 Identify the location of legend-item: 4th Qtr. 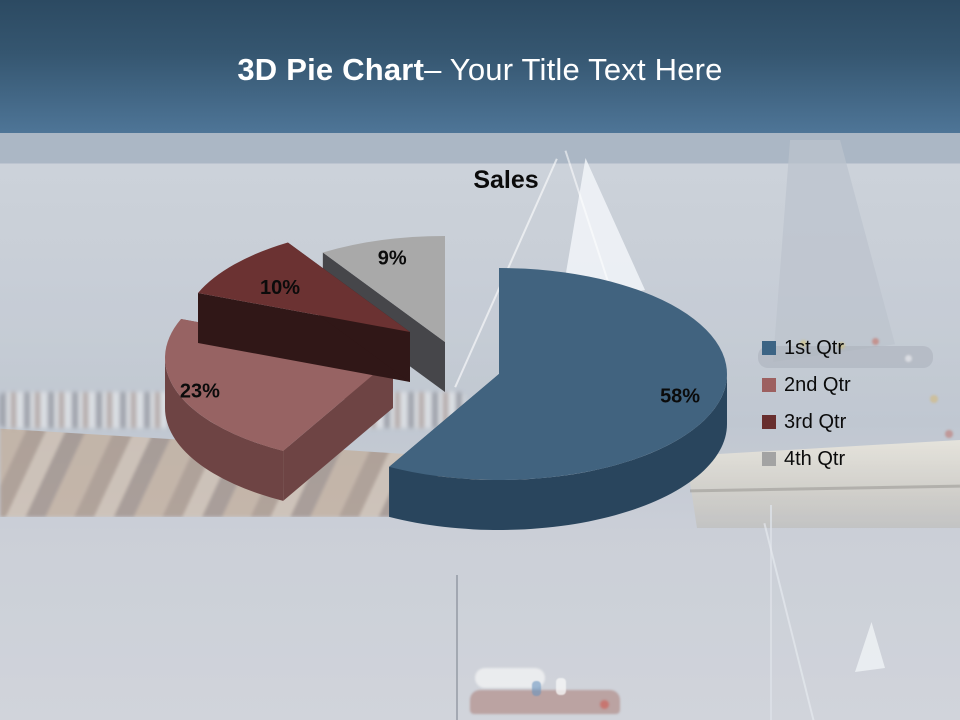
(806, 459).